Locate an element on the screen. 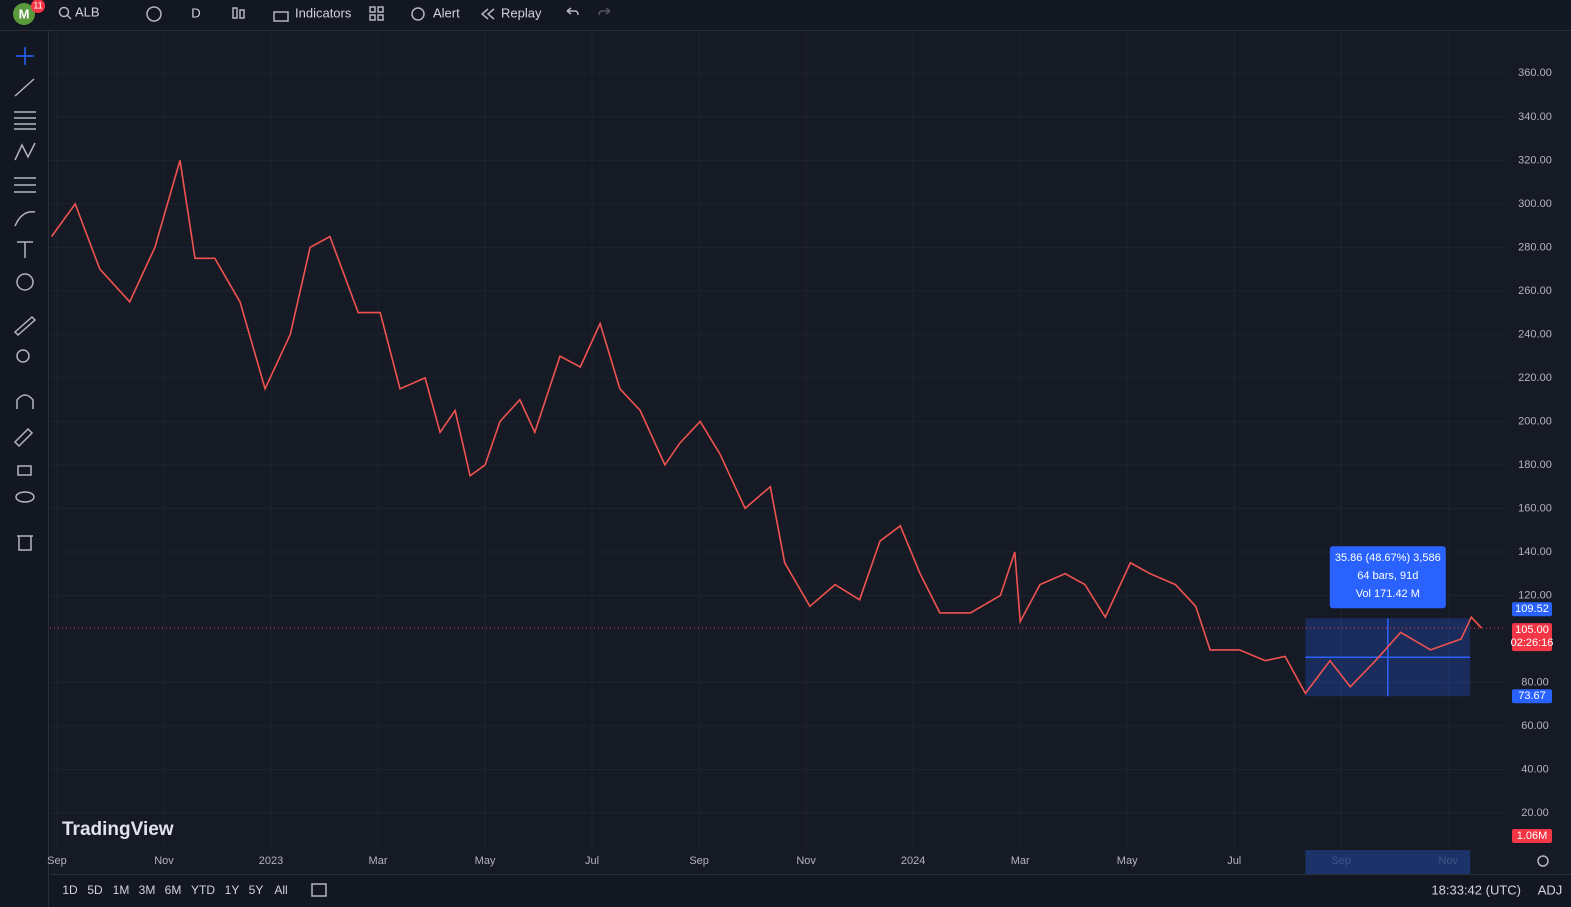 The height and width of the screenshot is (907, 1571). axis-highlight is located at coordinates (1388, 862).